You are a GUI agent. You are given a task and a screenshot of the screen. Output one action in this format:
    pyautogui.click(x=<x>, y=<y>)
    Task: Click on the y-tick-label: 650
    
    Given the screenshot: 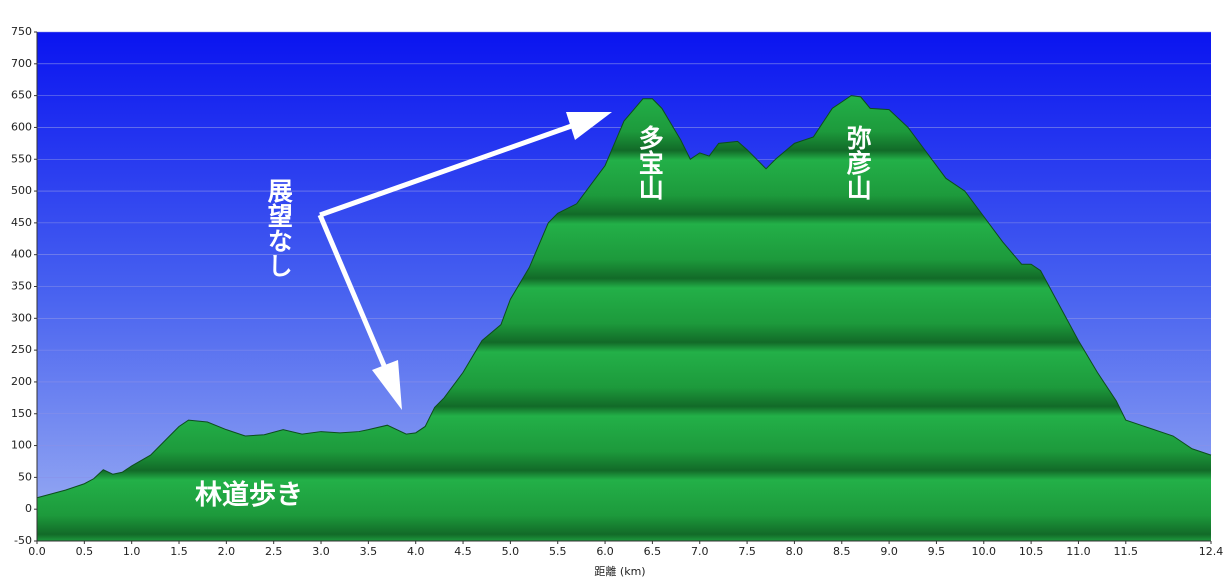 What is the action you would take?
    pyautogui.click(x=21, y=95)
    